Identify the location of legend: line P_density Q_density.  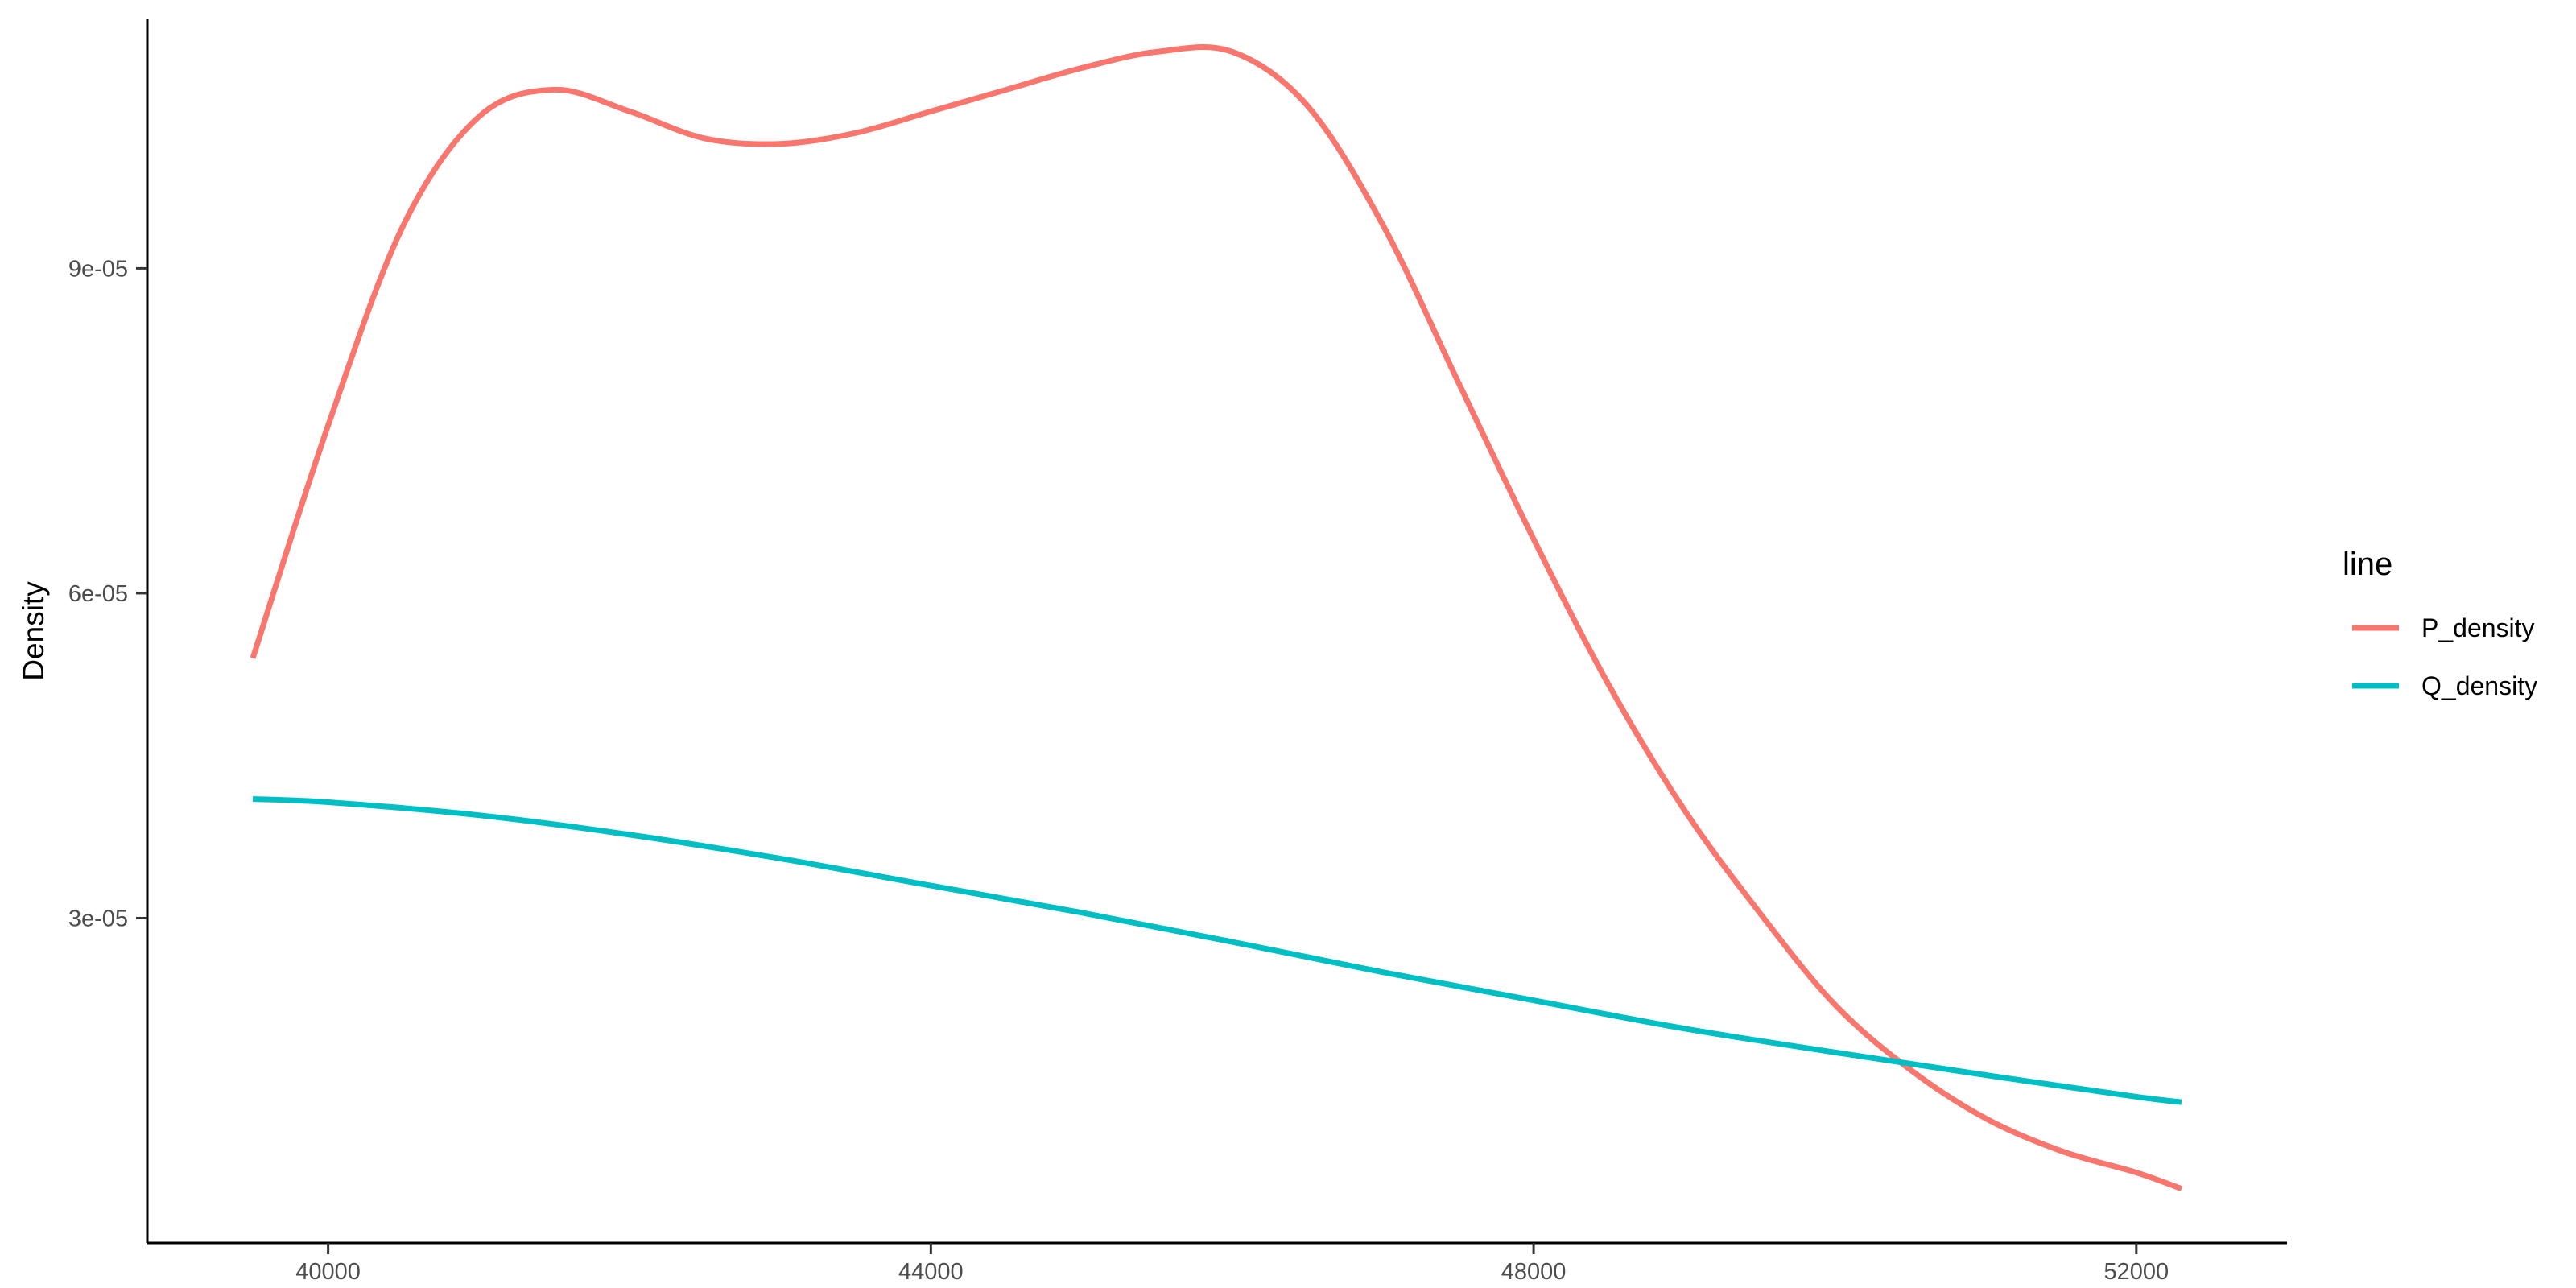
(2440, 623).